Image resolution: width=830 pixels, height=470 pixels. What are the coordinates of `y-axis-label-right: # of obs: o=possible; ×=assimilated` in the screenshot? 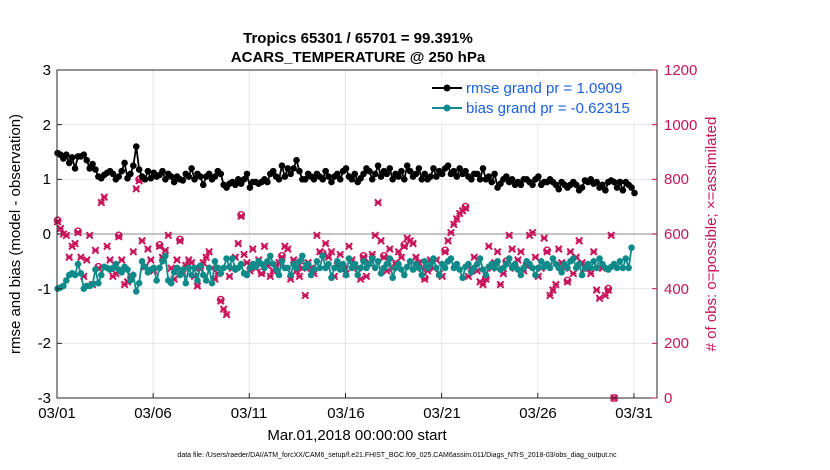 It's located at (711, 234).